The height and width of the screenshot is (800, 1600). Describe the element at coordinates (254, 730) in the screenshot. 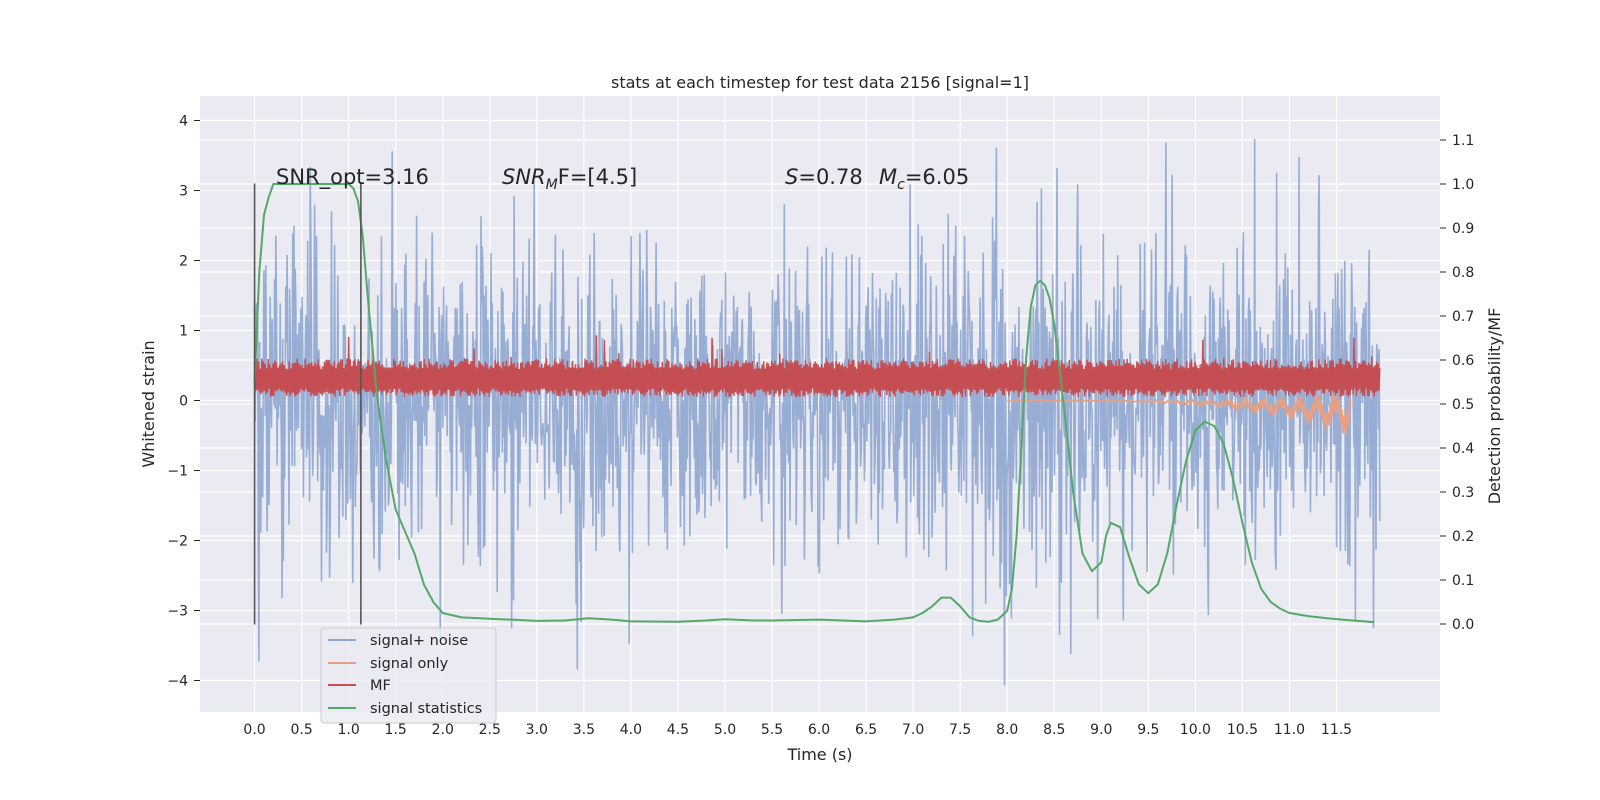

I see `x-tick-label: 0.0` at that location.